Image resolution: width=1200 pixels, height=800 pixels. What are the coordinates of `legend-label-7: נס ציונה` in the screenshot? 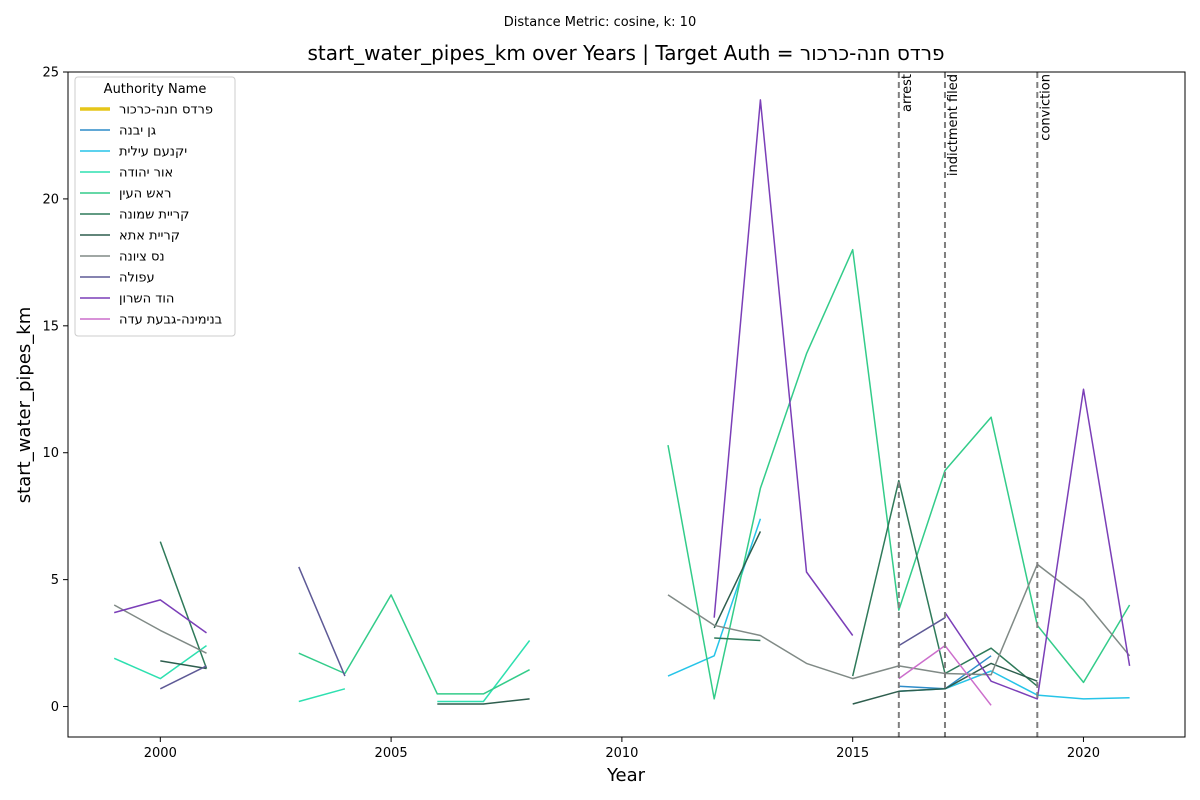 It's located at (142, 257).